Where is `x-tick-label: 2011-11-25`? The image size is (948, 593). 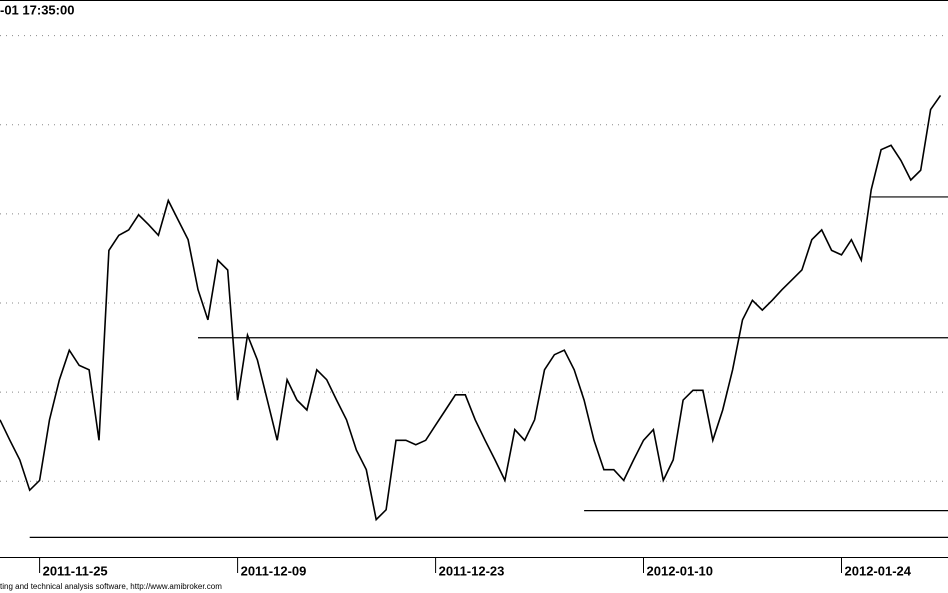 x-tick-label: 2011-11-25 is located at coordinates (75, 570).